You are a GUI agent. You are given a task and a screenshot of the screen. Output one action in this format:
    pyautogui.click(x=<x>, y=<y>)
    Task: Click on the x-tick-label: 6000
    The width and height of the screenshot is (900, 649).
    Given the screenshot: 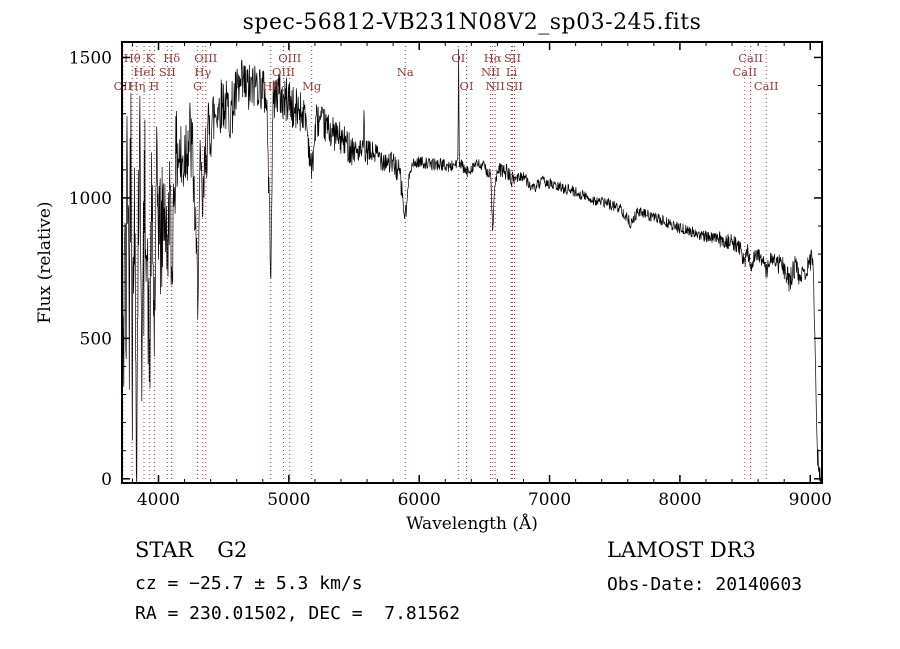 What is the action you would take?
    pyautogui.click(x=419, y=500)
    